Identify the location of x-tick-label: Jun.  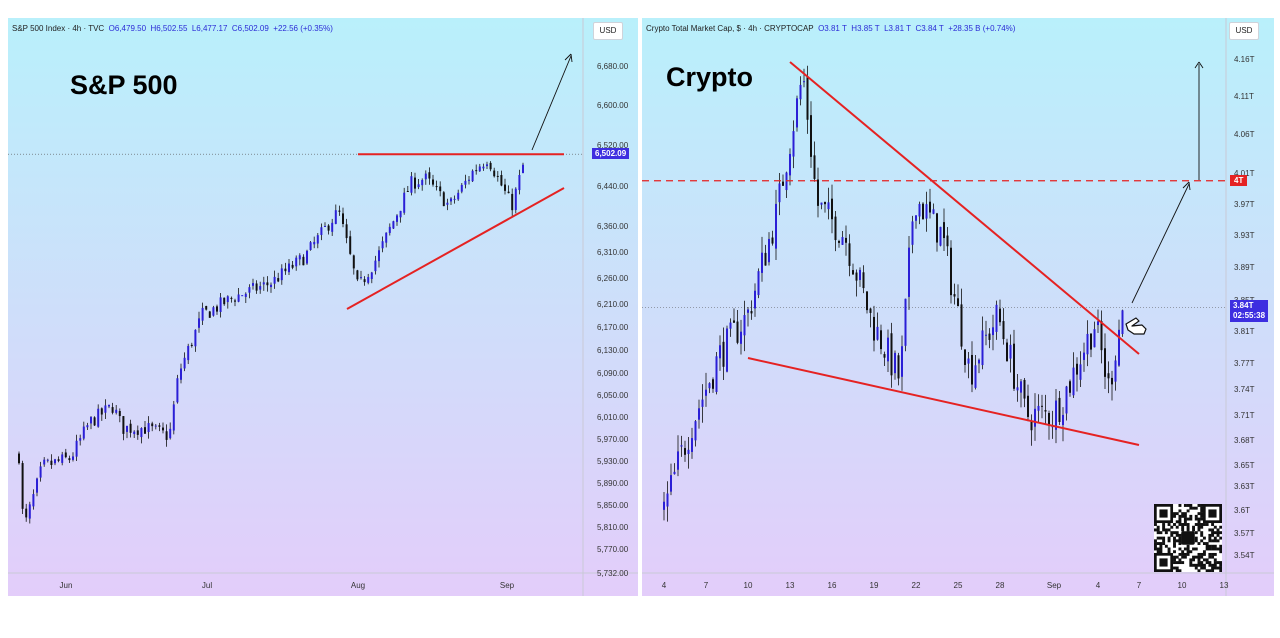
(66, 585).